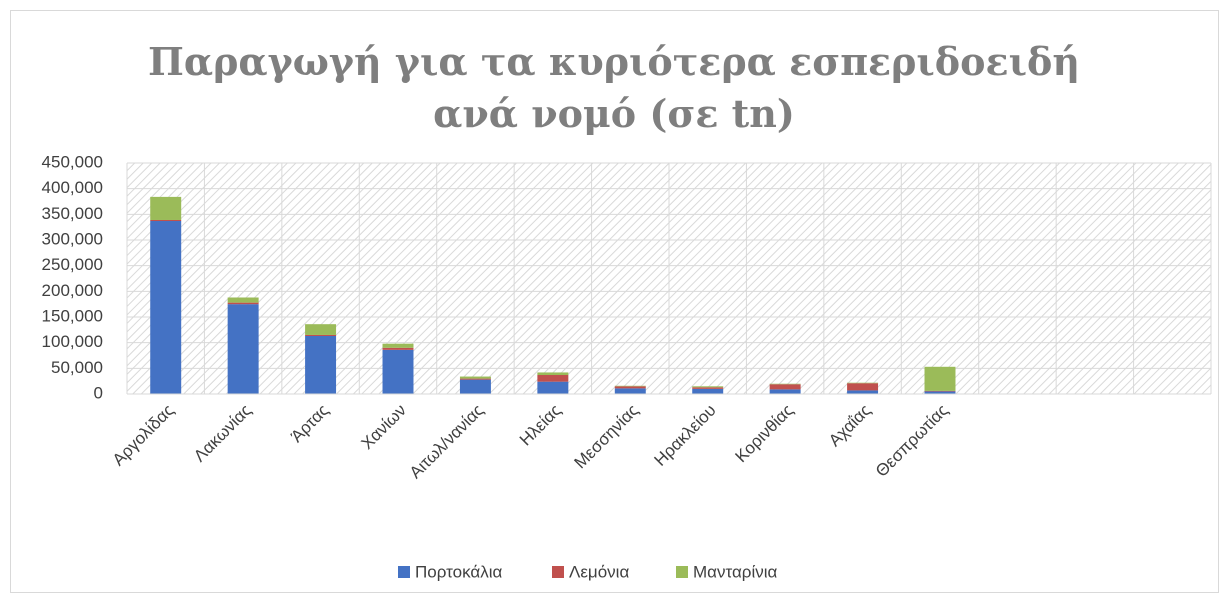 The height and width of the screenshot is (603, 1229). What do you see at coordinates (765, 434) in the screenshot?
I see `x-tick-label: Κορινθίας` at bounding box center [765, 434].